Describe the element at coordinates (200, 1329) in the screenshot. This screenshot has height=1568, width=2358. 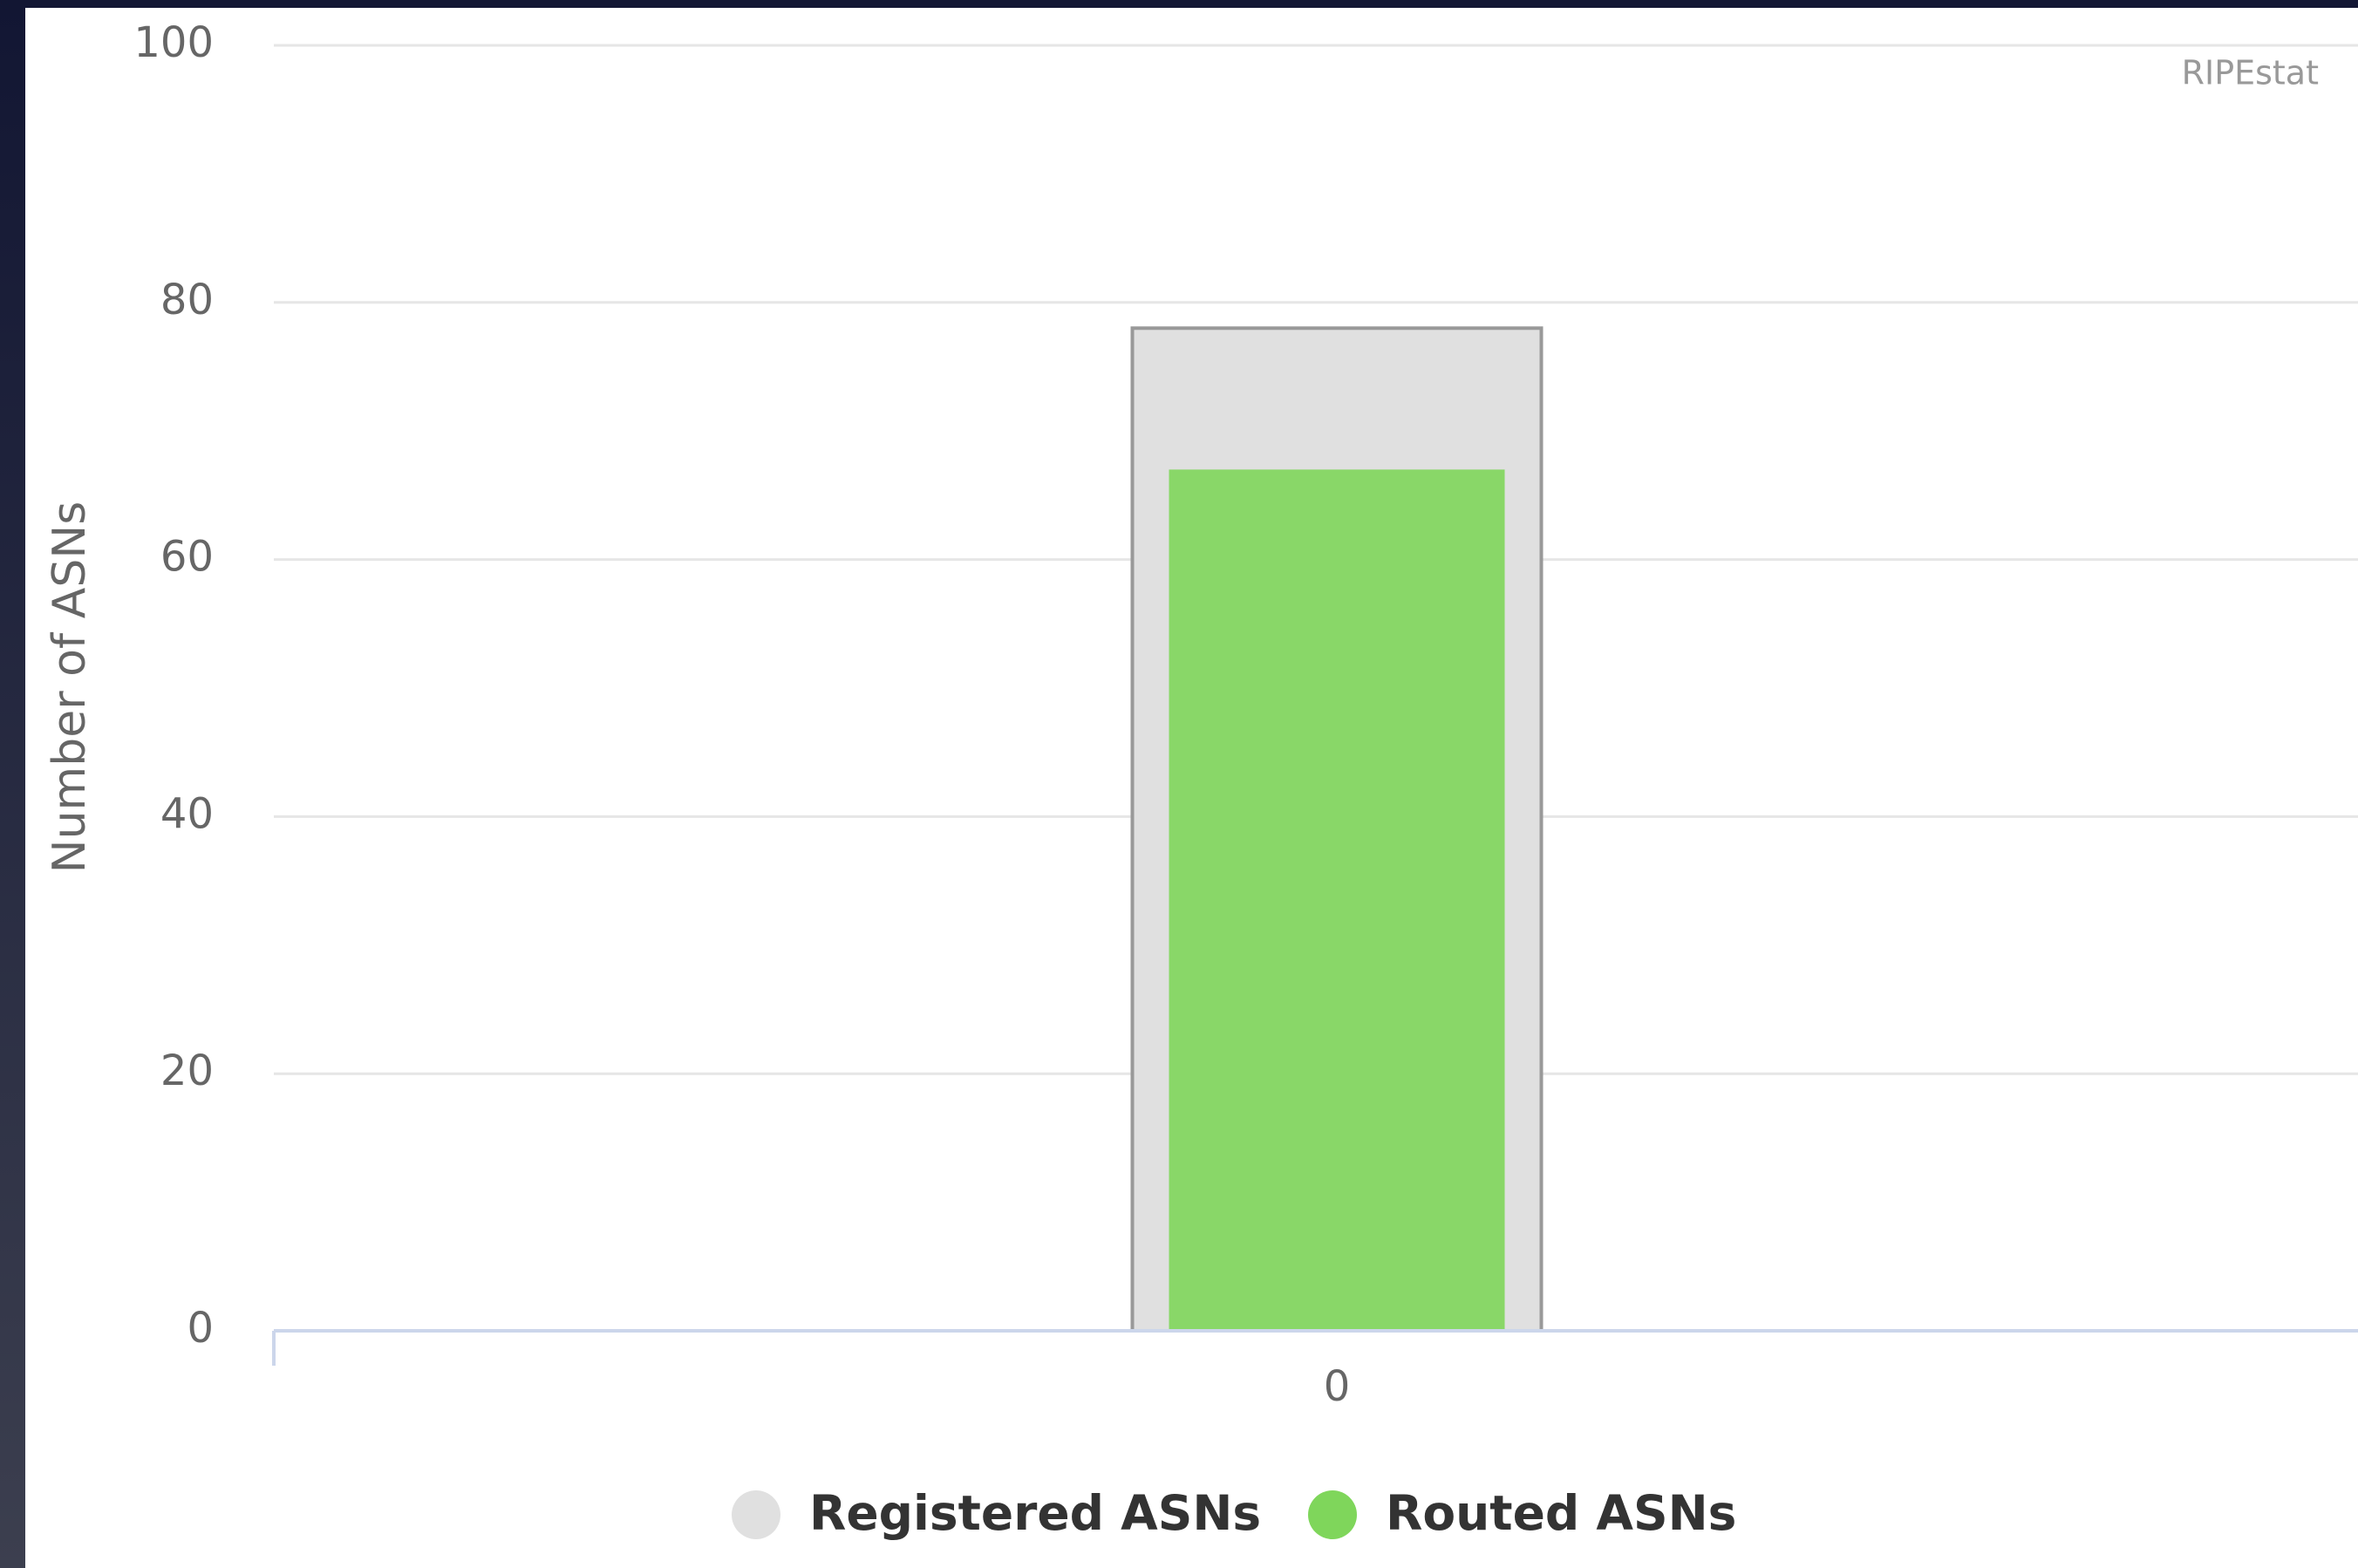
I see `y-tick-label: 0` at that location.